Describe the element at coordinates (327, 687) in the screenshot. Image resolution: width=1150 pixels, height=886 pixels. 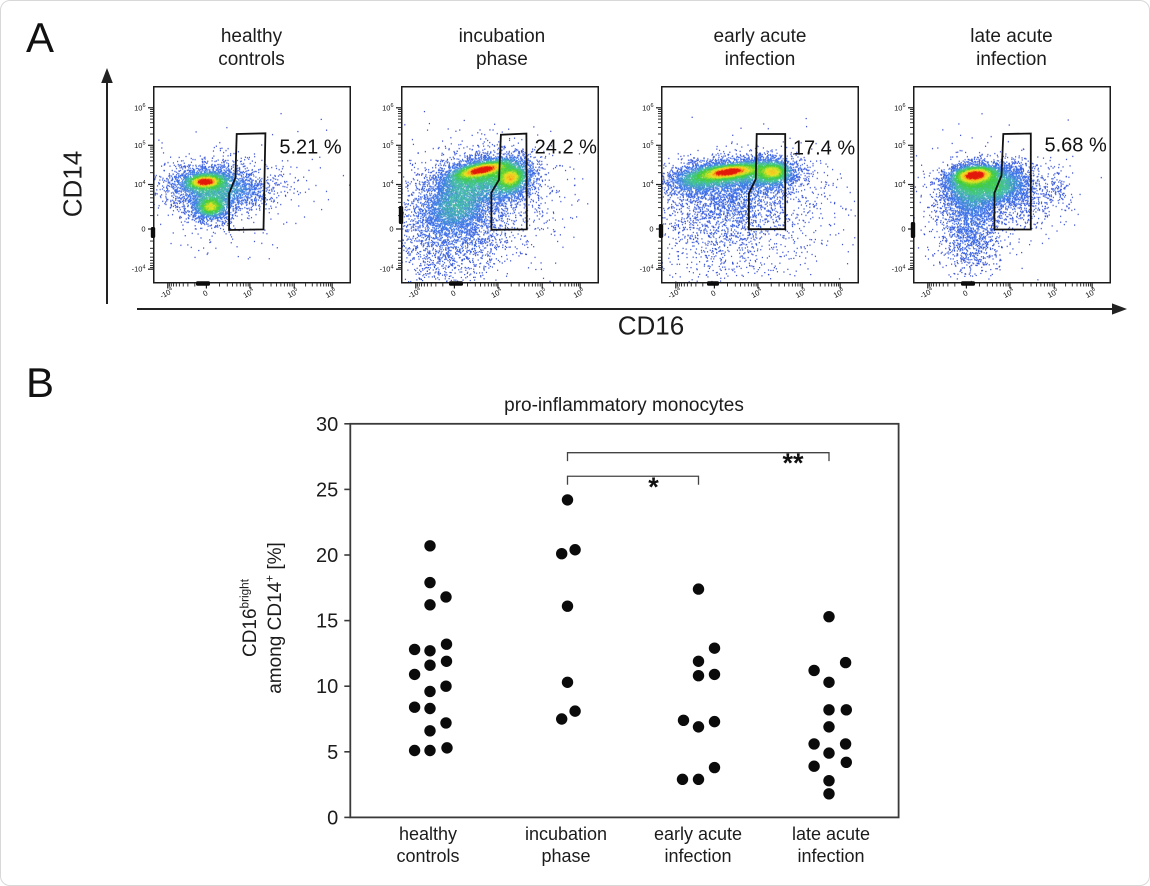
I see `dot-plot-y-tick-label: 10` at that location.